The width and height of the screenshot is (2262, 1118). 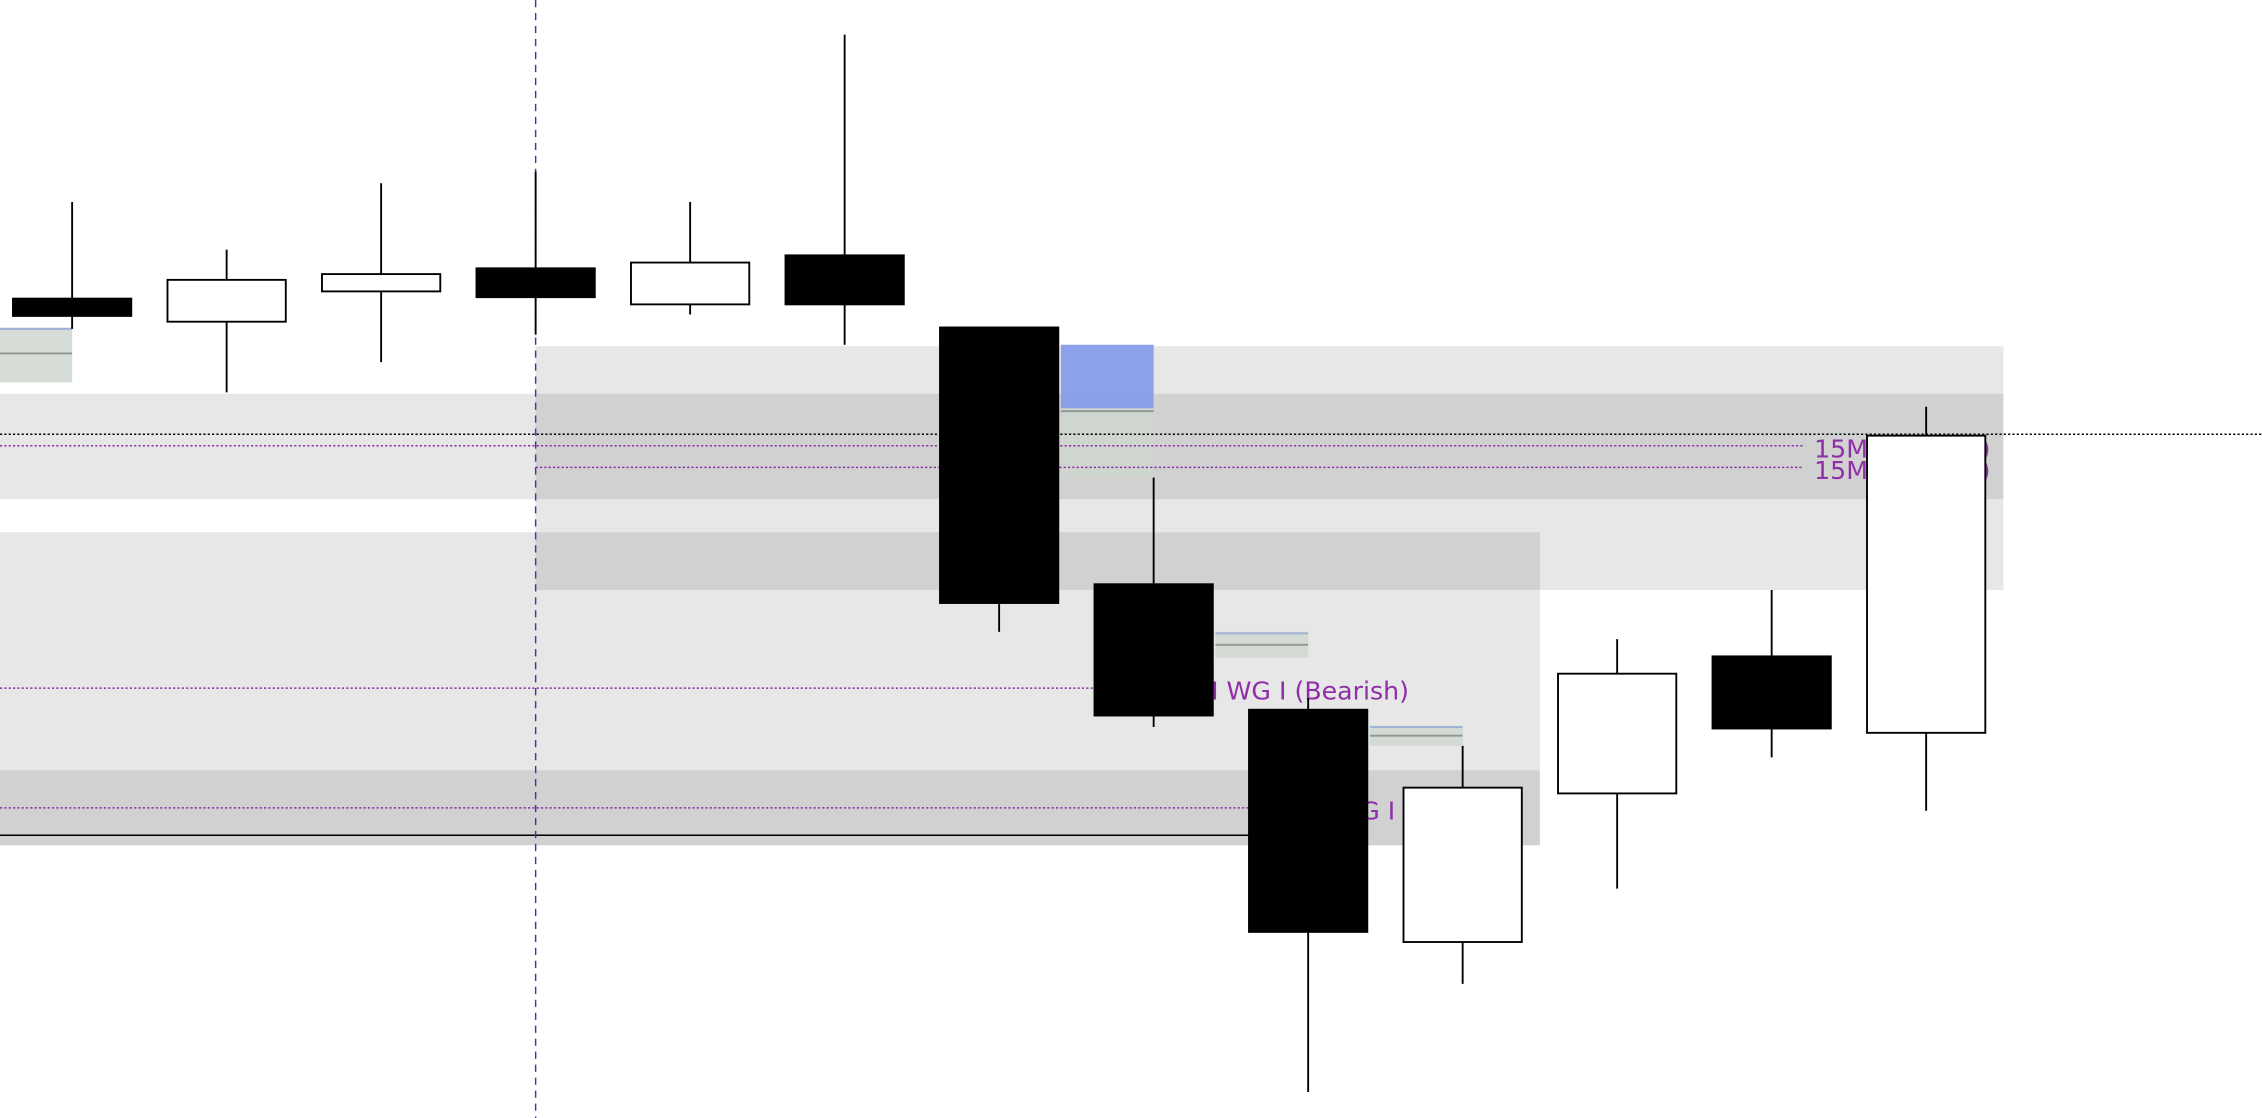 What do you see at coordinates (36, 355) in the screenshot?
I see `imbalance-rect` at bounding box center [36, 355].